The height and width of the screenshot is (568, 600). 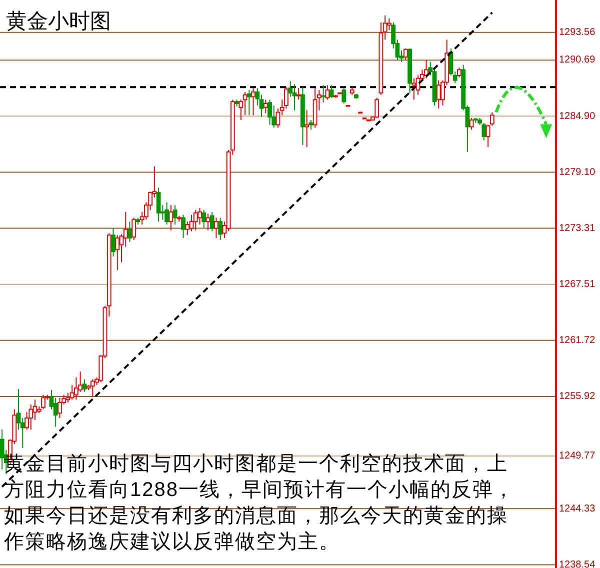 I want to click on y-tick-label: 1284.90, so click(x=577, y=116).